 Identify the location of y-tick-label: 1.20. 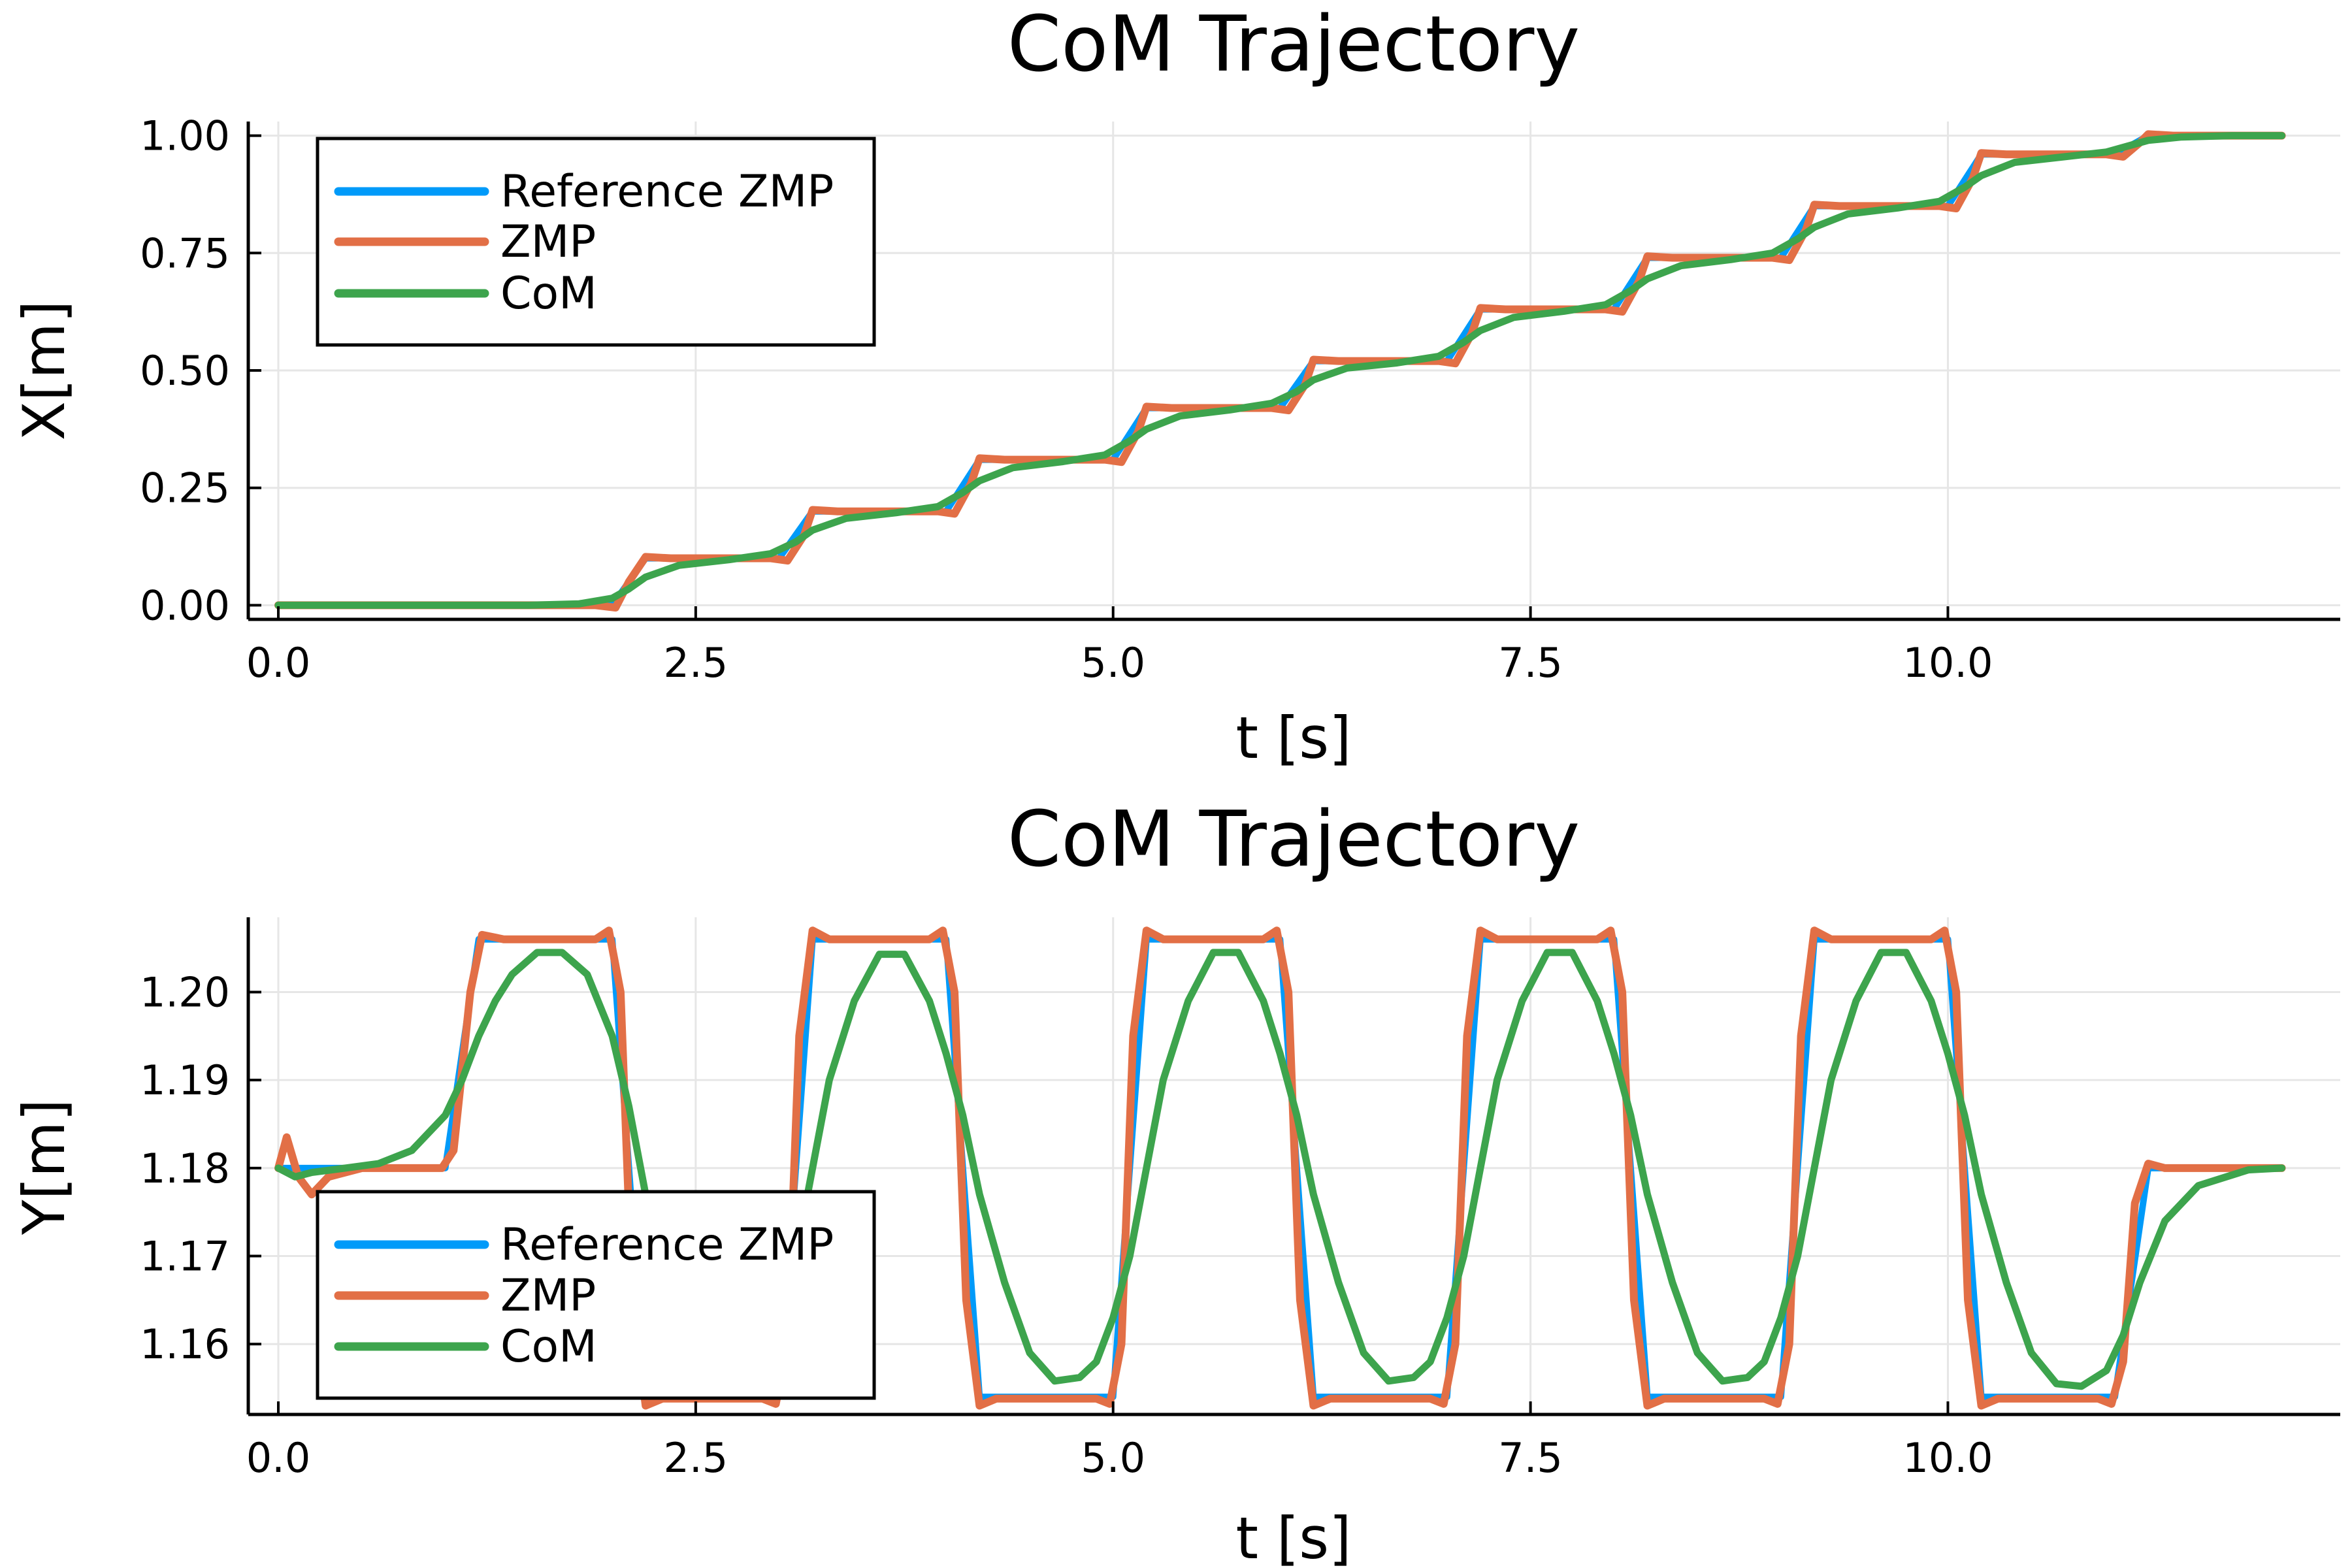
(185, 992).